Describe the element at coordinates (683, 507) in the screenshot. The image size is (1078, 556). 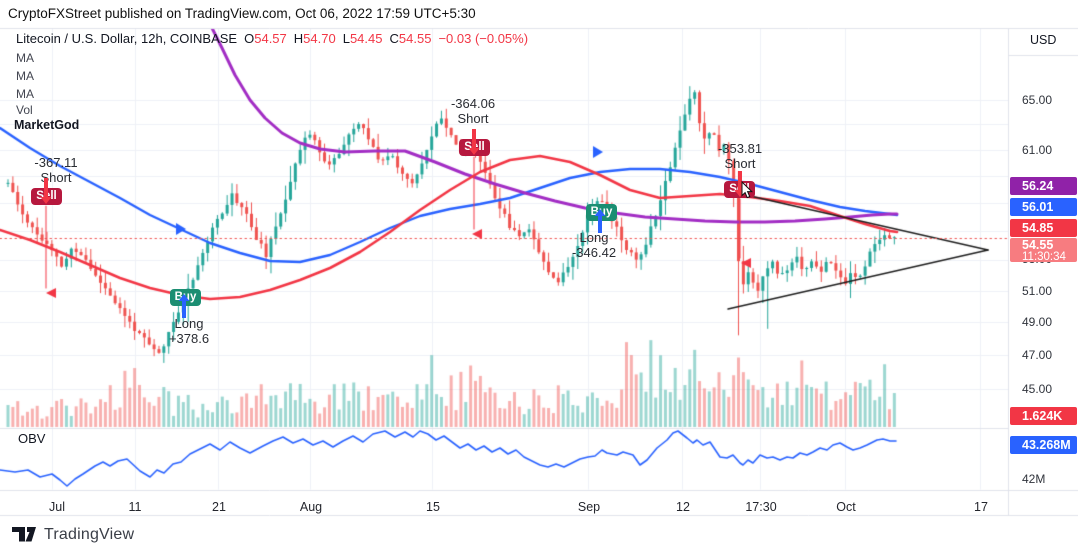
I see `time-axis-label: 12` at that location.